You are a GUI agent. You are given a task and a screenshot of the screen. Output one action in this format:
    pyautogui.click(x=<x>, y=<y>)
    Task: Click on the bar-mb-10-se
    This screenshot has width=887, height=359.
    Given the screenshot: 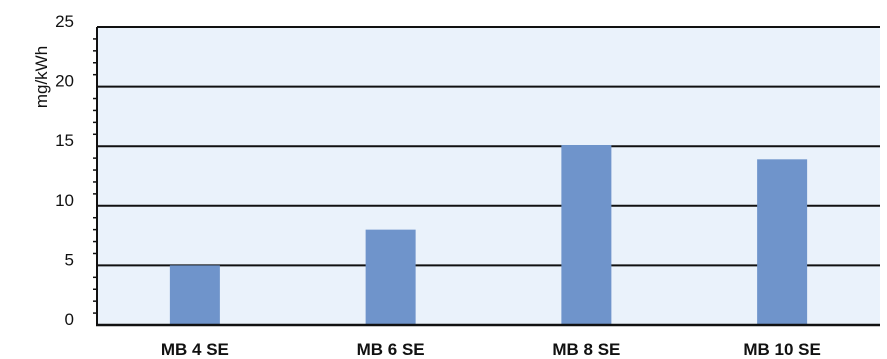 What is the action you would take?
    pyautogui.click(x=782, y=242)
    